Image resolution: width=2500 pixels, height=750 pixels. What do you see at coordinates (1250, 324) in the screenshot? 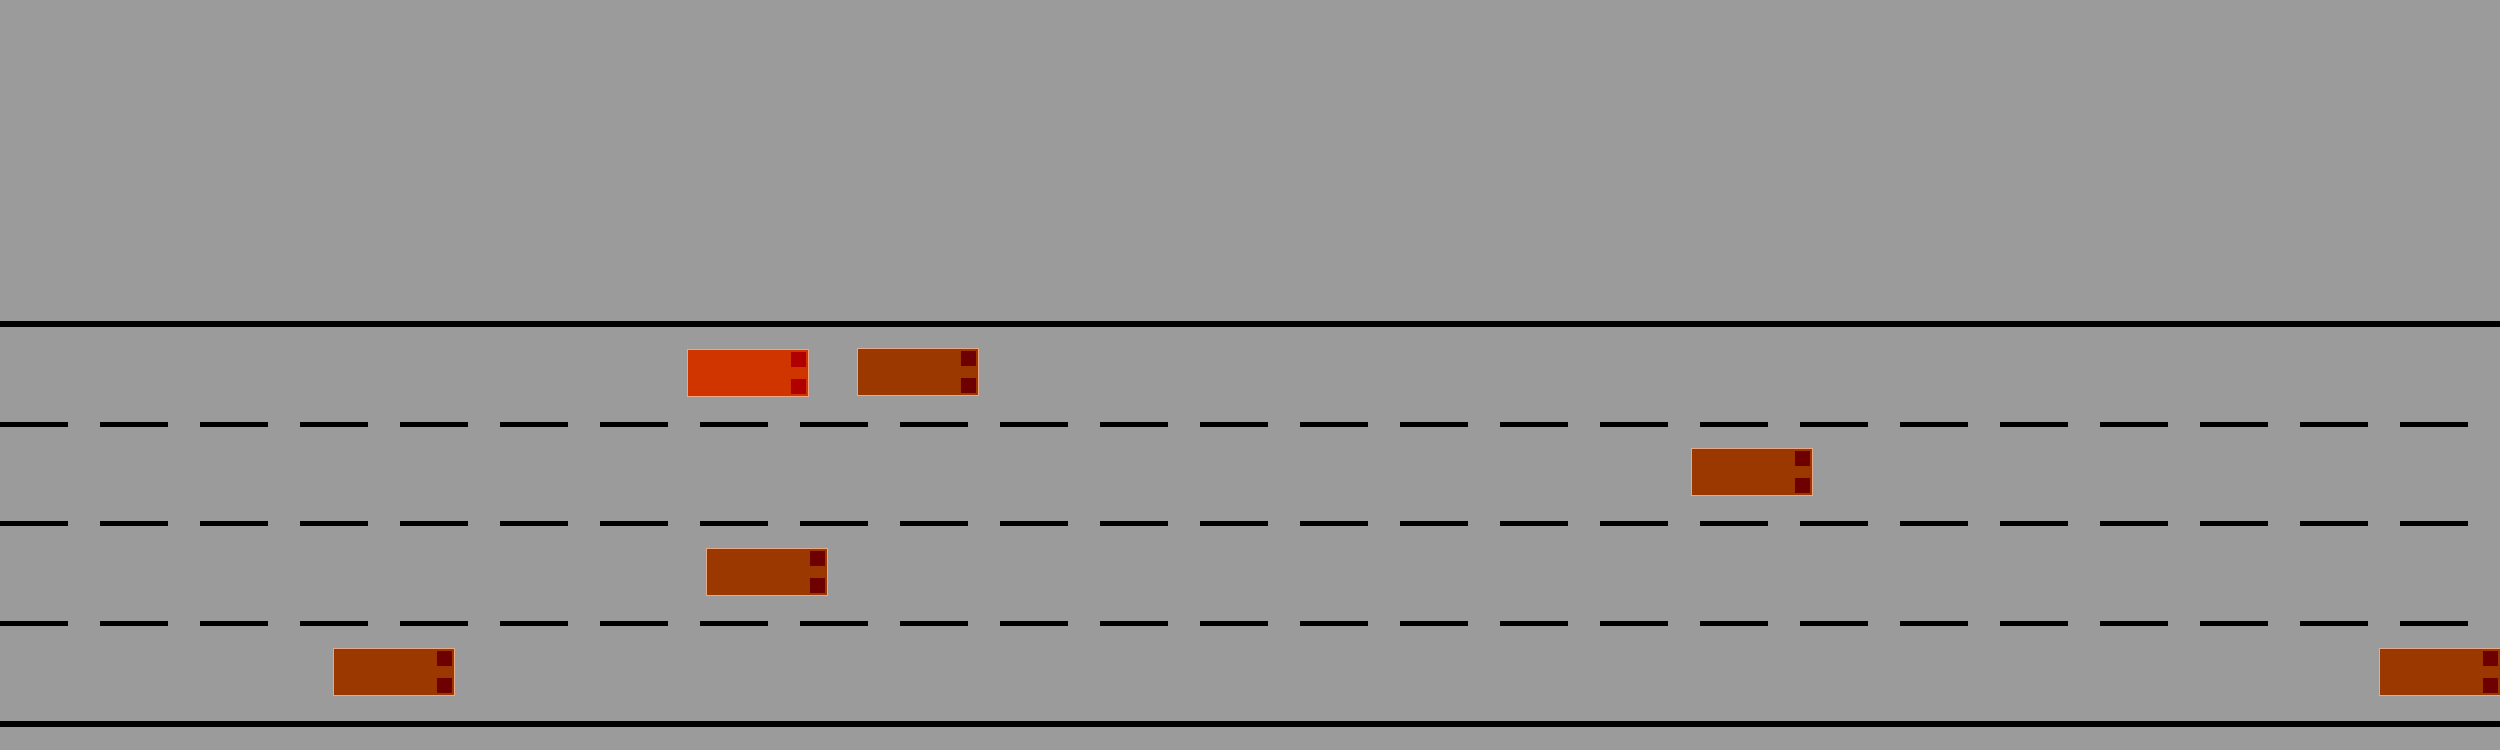
I see `road-top-edge` at bounding box center [1250, 324].